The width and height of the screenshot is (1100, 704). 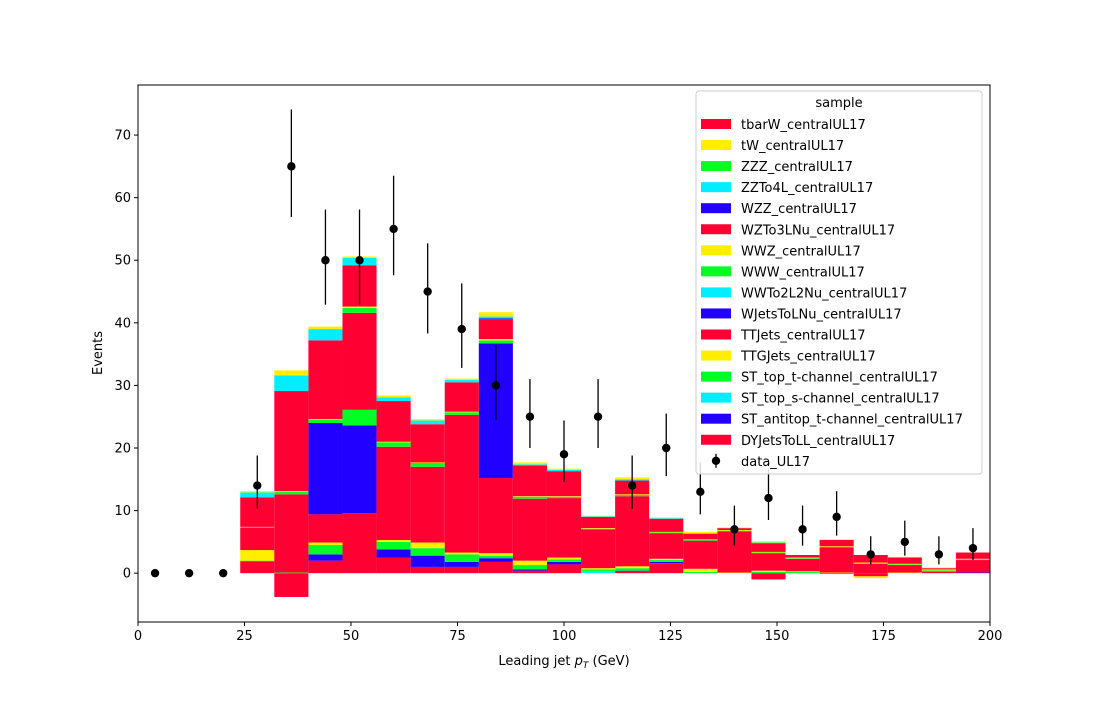 I want to click on legend-box, so click(x=839, y=282).